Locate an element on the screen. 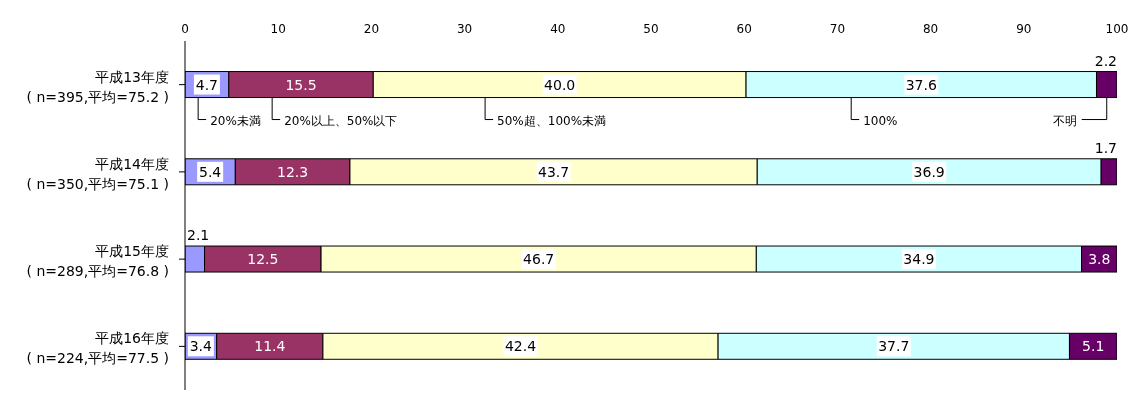 The image size is (1137, 403). y-tick-label: 平成15年度 ( n=289,平均=76.8 ) is located at coordinates (97, 261).